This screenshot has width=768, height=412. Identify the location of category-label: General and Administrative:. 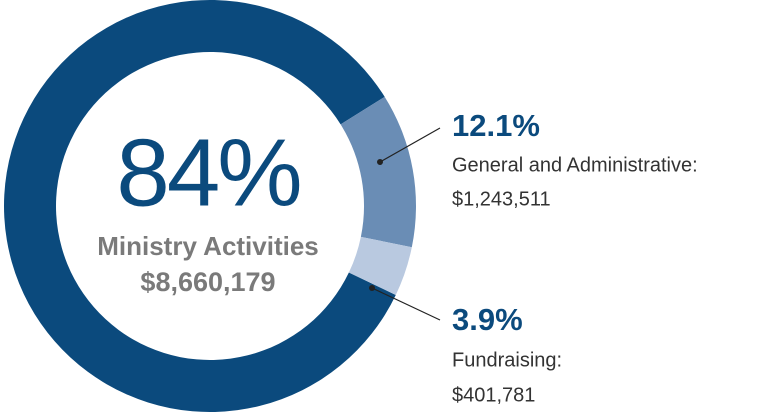
(575, 165).